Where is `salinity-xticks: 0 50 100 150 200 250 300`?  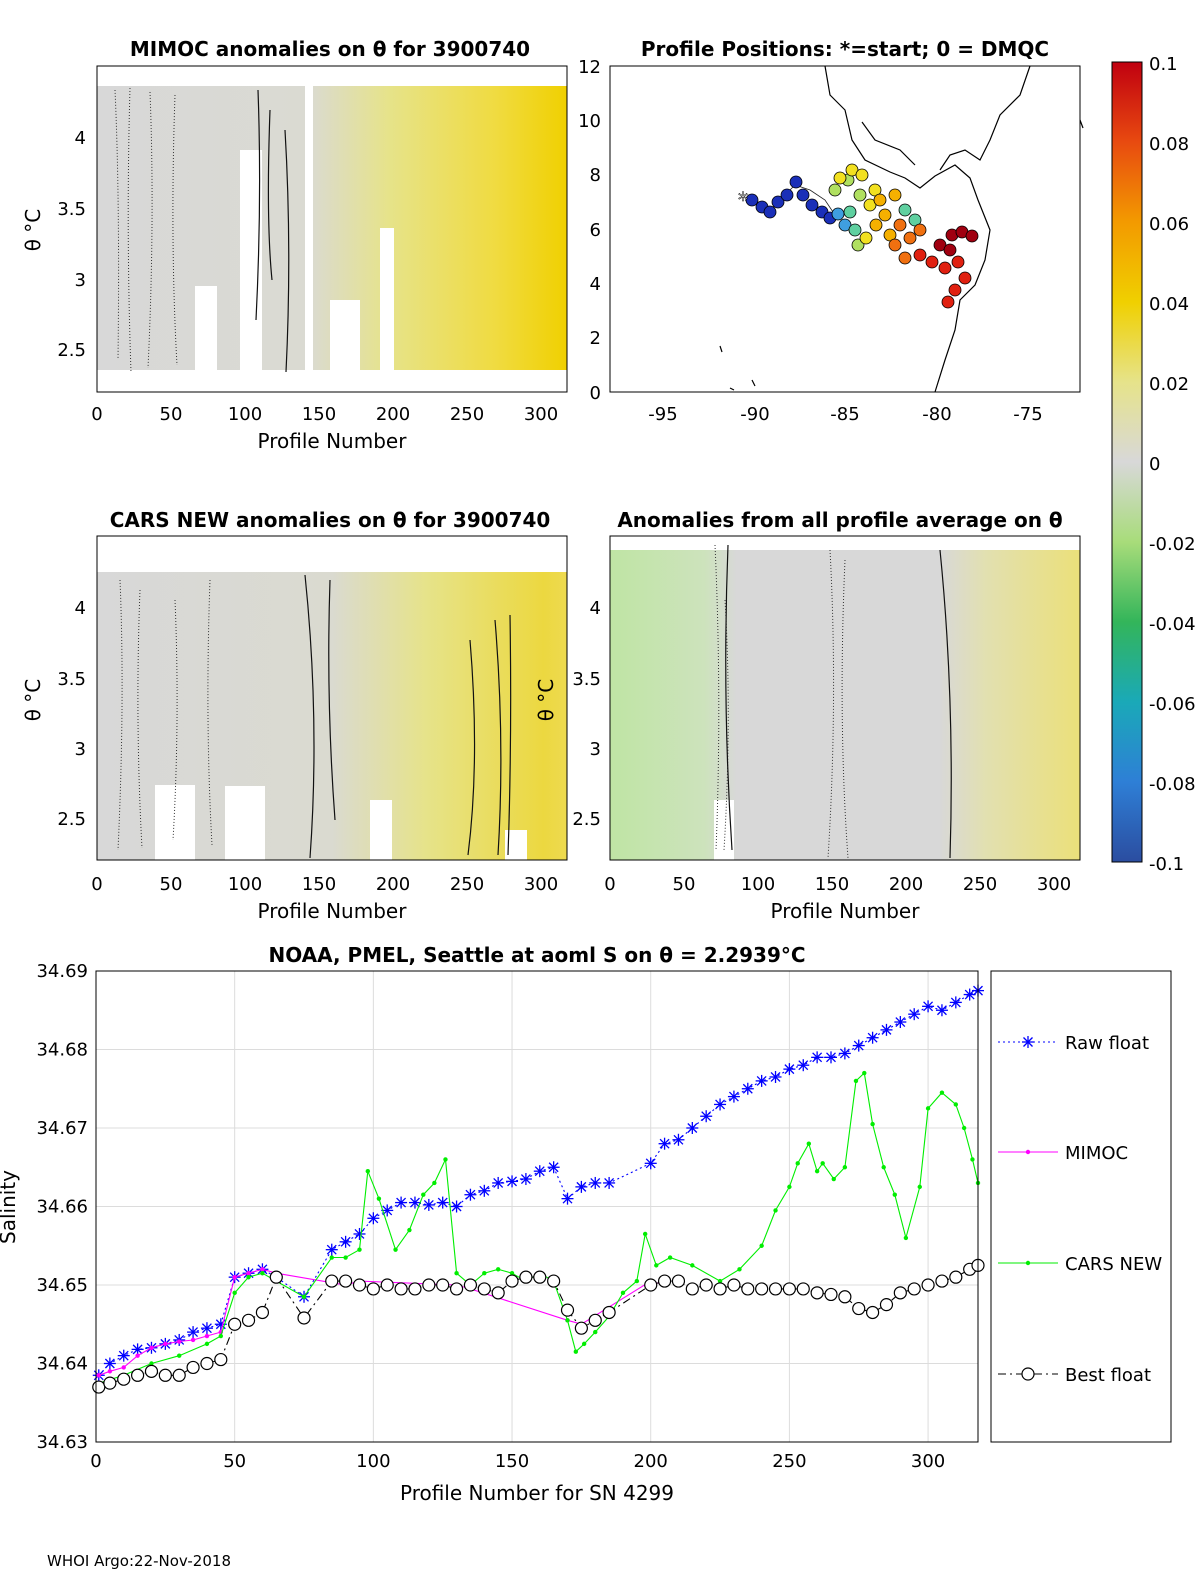 salinity-xticks: 0 50 100 150 200 250 300 is located at coordinates (517, 1461).